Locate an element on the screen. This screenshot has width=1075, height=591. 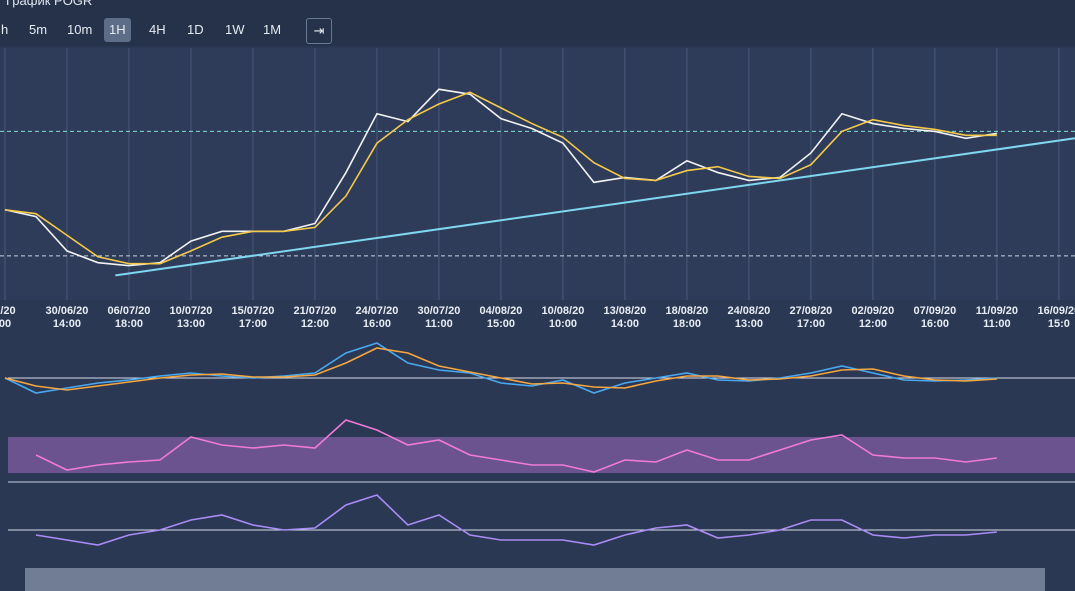
x-tick-label: 15/07/20 17:00 is located at coordinates (253, 317).